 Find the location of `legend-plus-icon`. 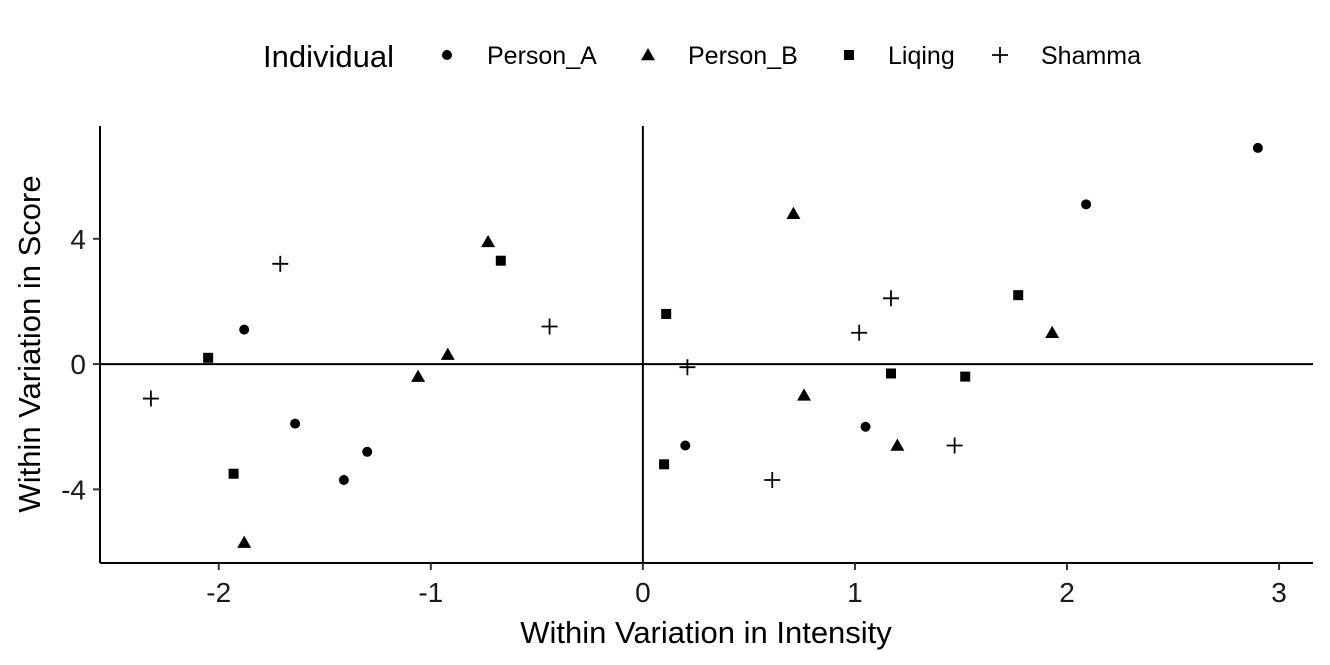

legend-plus-icon is located at coordinates (1000, 55).